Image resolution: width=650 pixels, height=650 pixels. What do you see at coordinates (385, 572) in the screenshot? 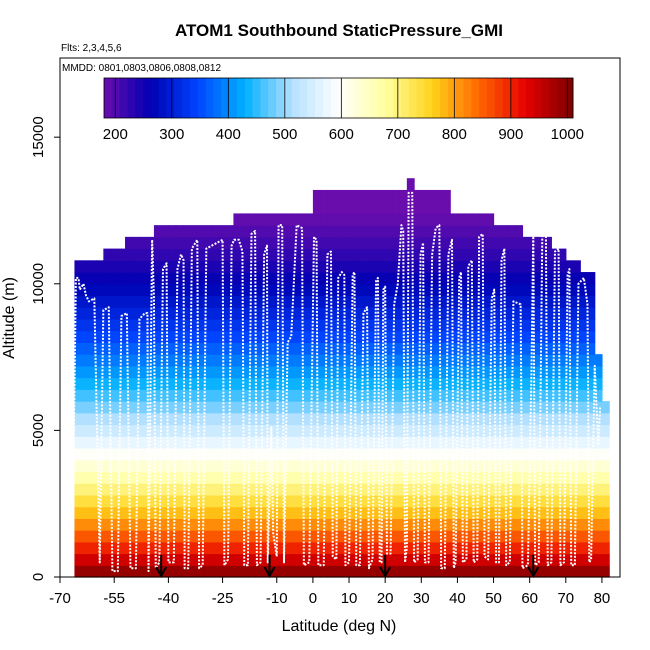
I see `date-arrow-head` at bounding box center [385, 572].